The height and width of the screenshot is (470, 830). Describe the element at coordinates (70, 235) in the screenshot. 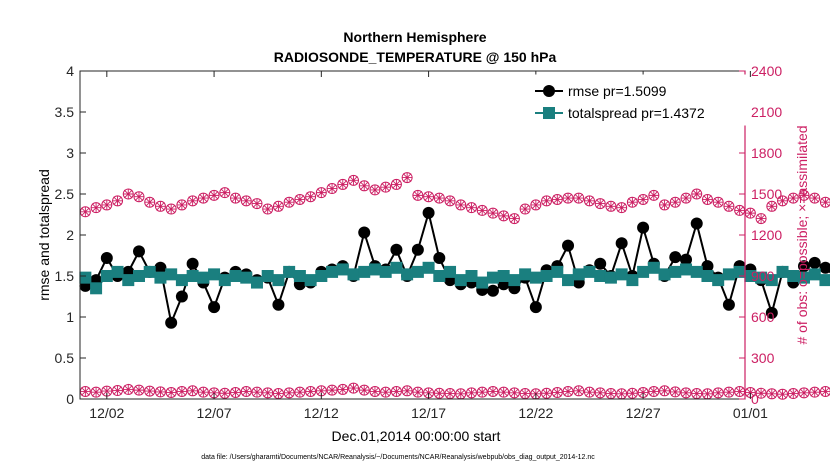

I see `y-tick-label: 2` at that location.